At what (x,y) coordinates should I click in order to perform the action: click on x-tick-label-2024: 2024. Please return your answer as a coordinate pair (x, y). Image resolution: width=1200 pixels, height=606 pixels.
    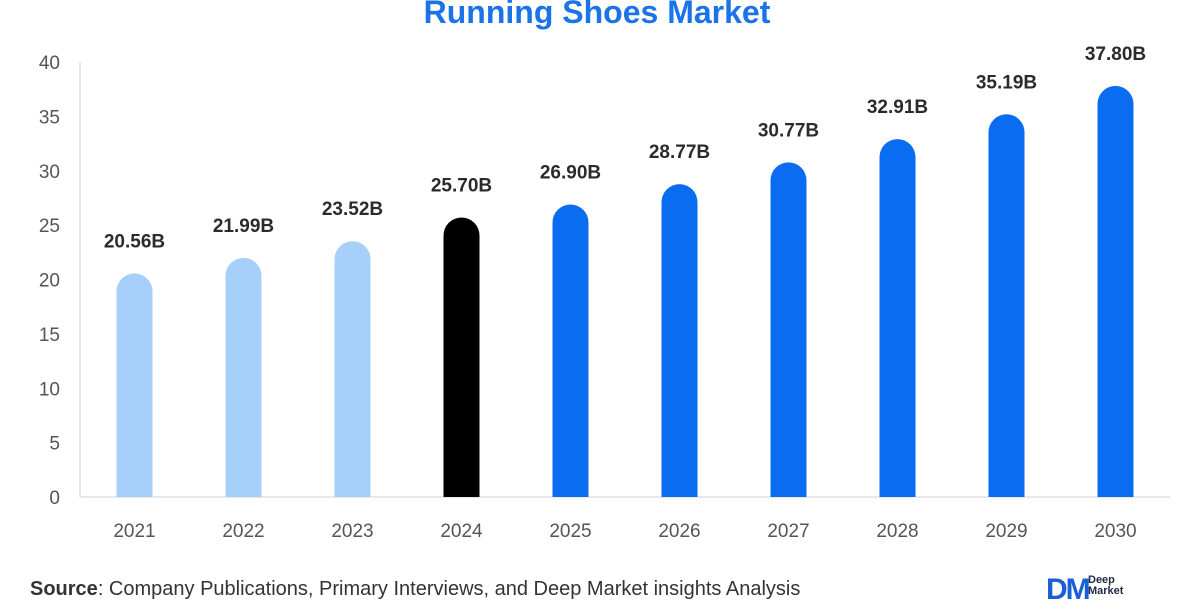
    Looking at the image, I should click on (461, 531).